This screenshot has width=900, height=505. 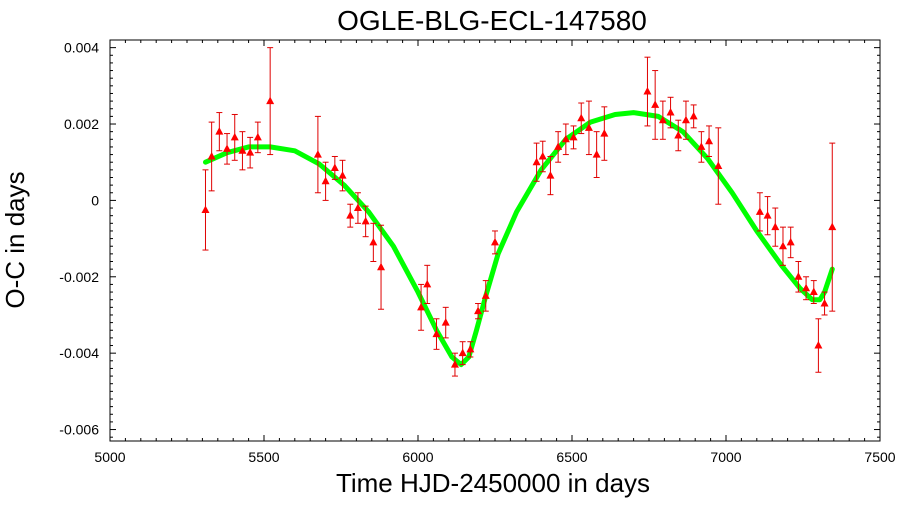 I want to click on y-tick-label: -0.004, so click(x=79, y=353).